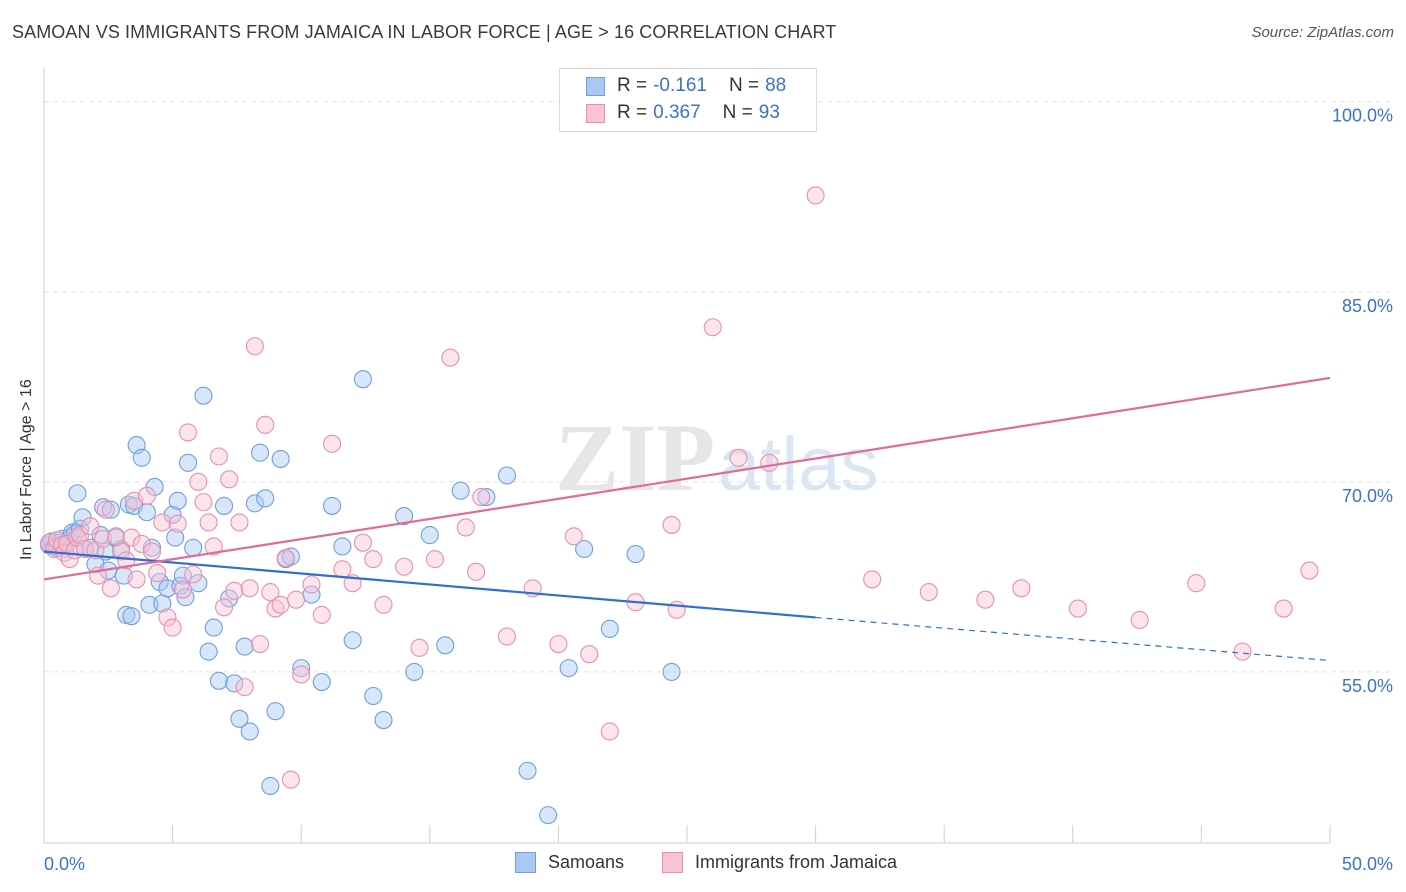 This screenshot has height=892, width=1406. Describe the element at coordinates (1362, 116) in the screenshot. I see `y-tick-label: 100.0%` at that location.